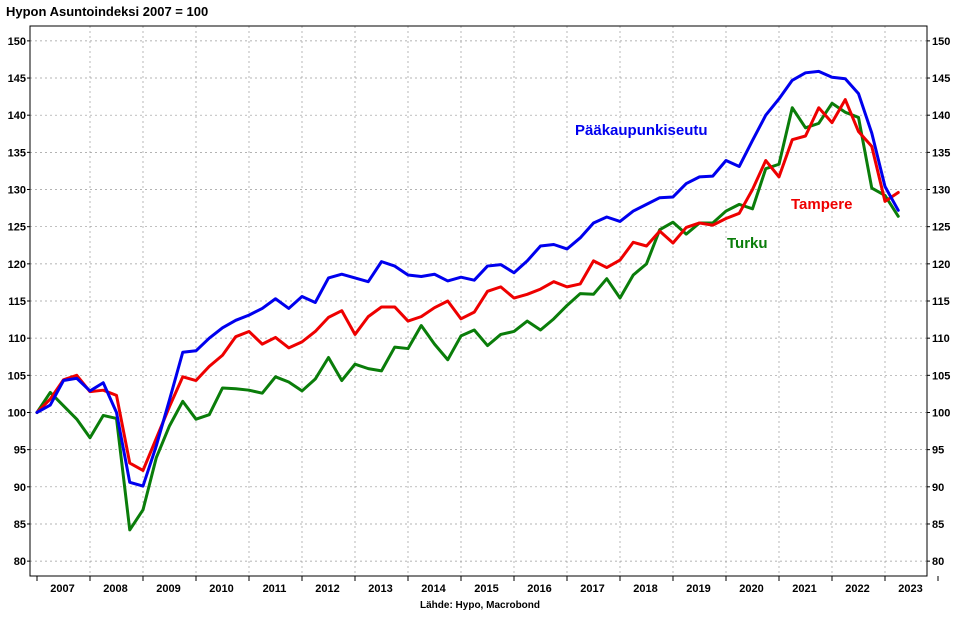 The height and width of the screenshot is (618, 960). I want to click on x-tick-label: 2016, so click(539, 589).